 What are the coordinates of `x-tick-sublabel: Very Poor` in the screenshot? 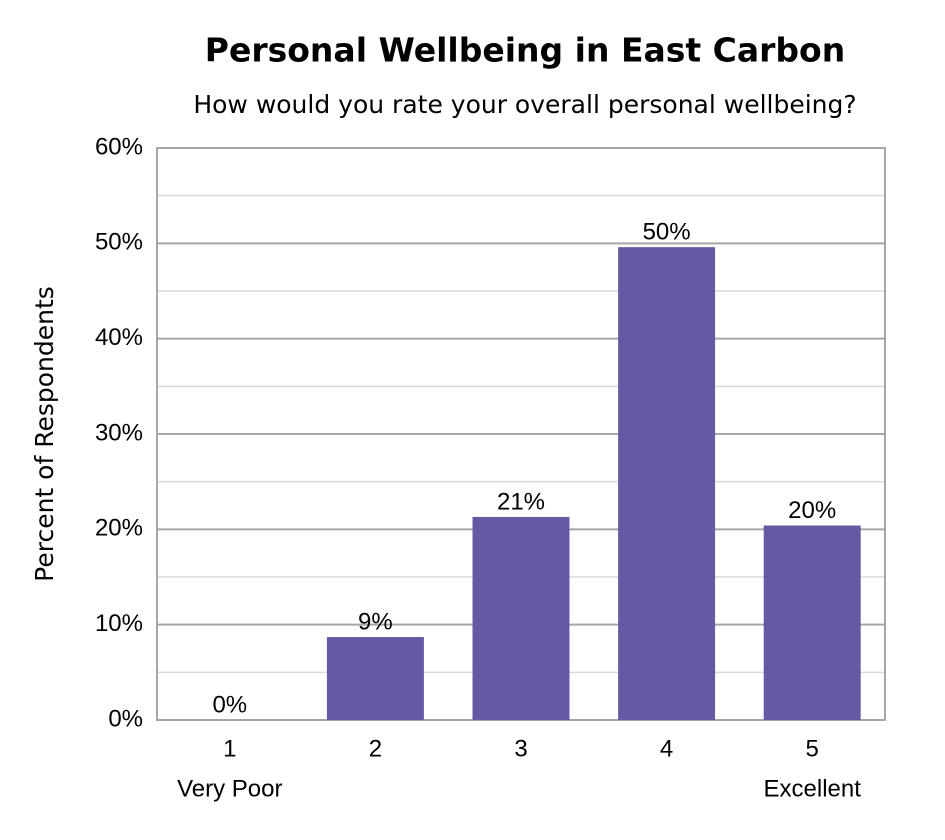 It's located at (229, 788).